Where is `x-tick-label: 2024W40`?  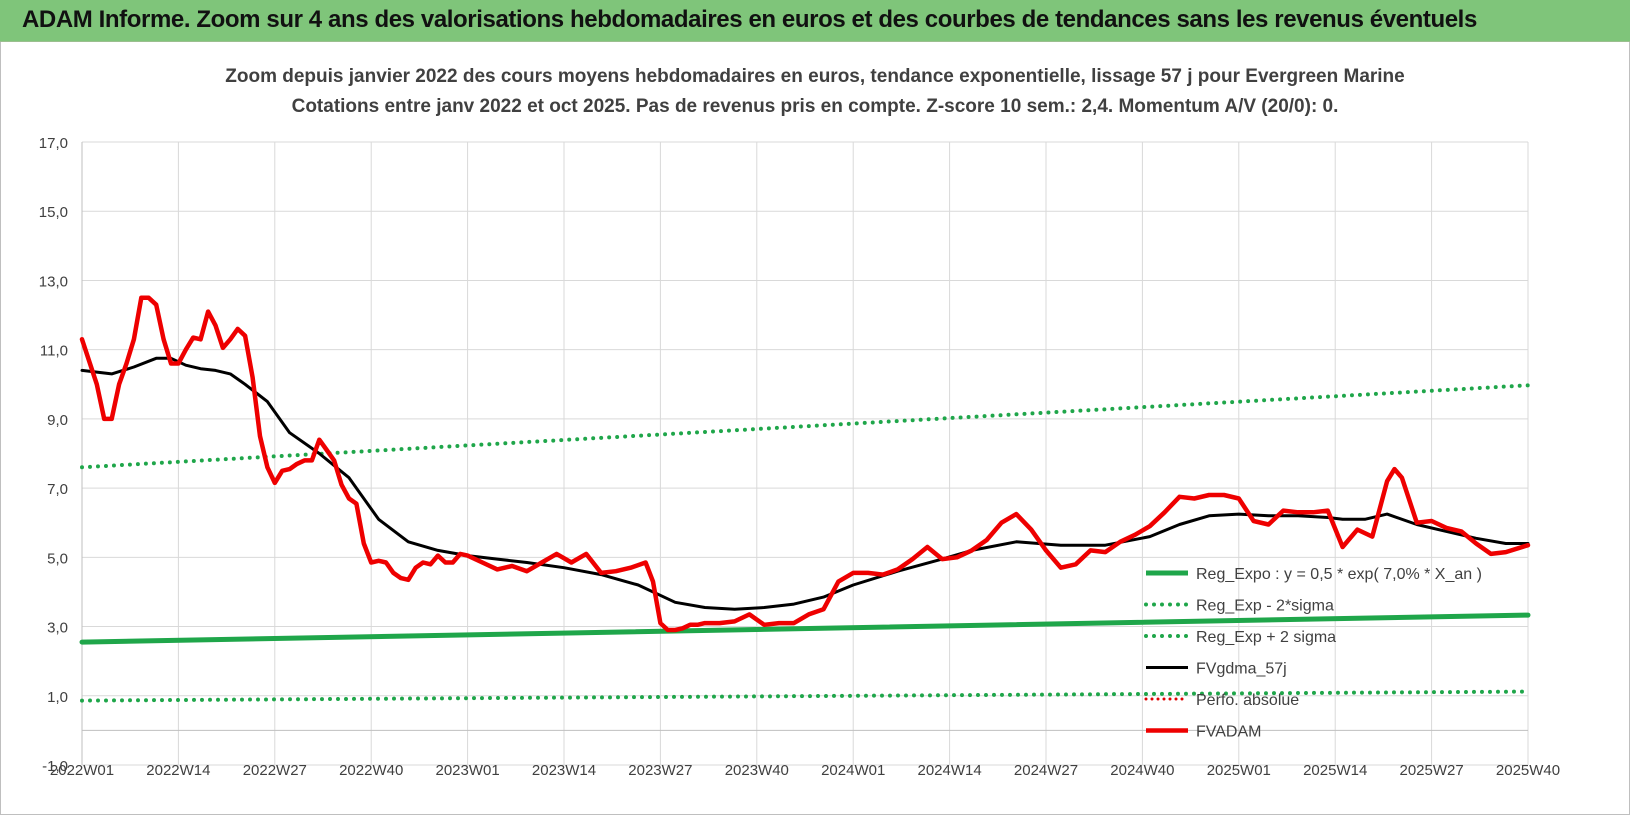 x-tick-label: 2024W40 is located at coordinates (1142, 770).